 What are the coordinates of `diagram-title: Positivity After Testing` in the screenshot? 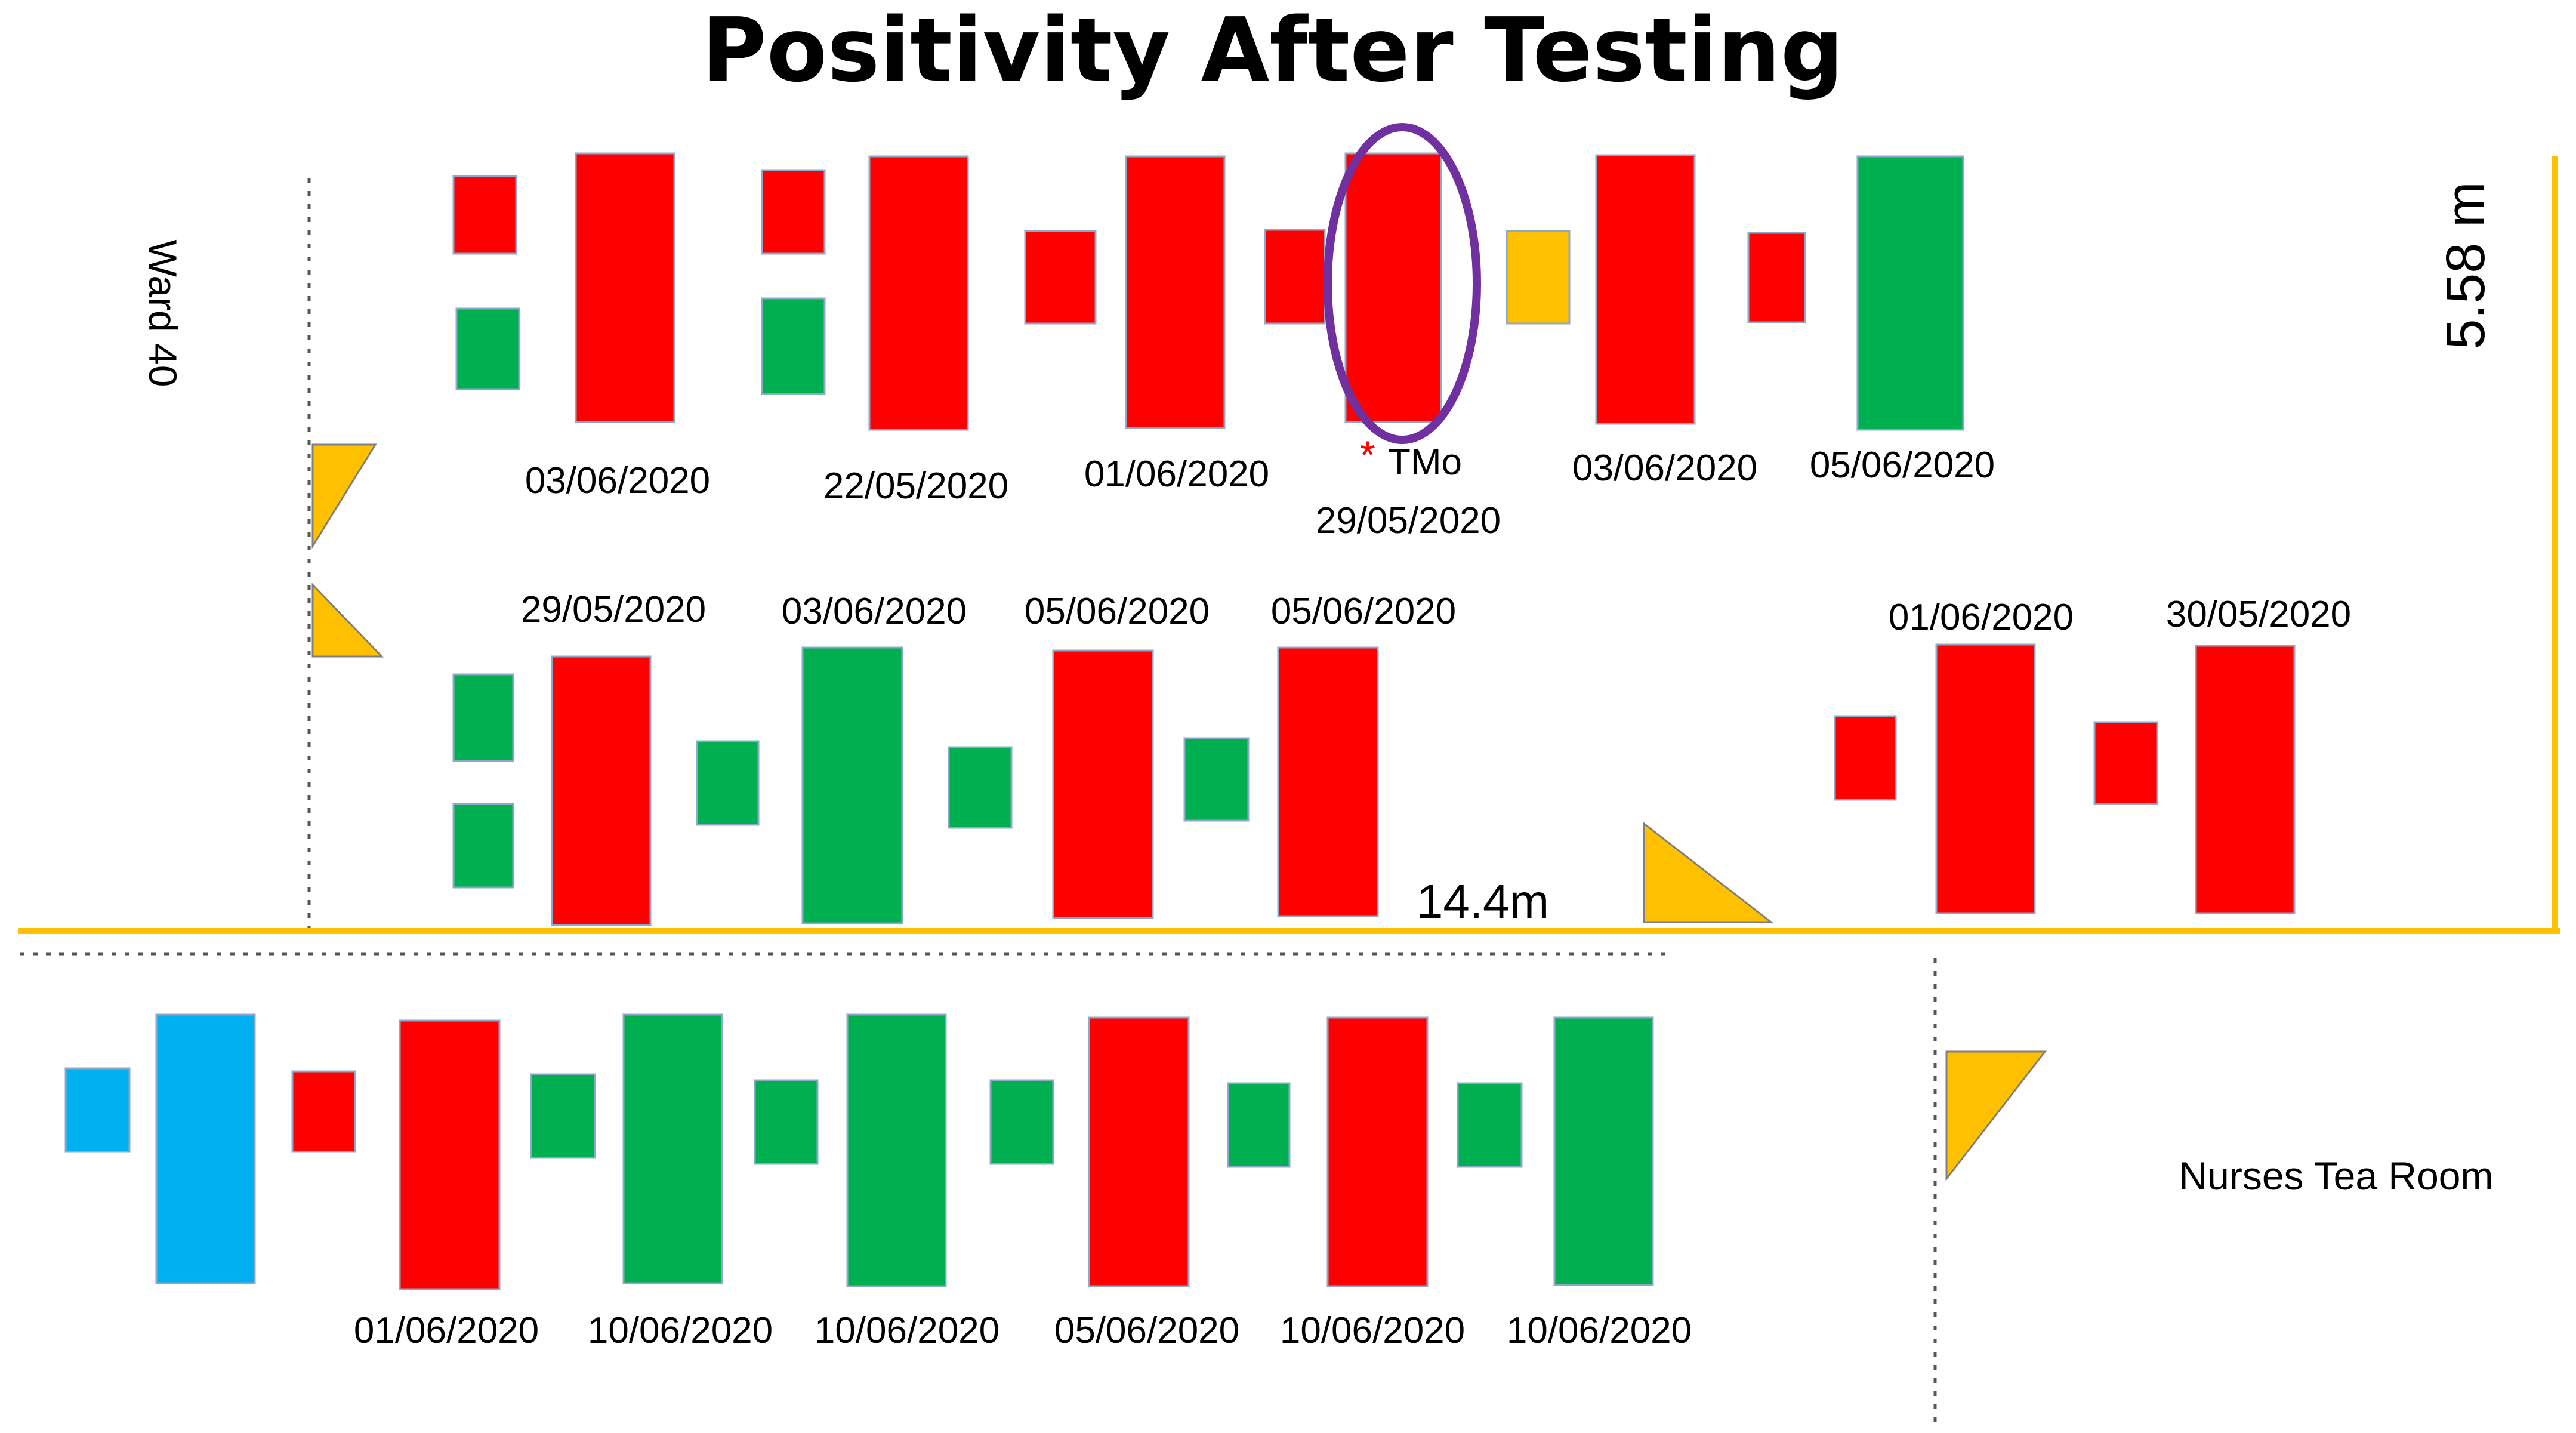 It's located at (1273, 51).